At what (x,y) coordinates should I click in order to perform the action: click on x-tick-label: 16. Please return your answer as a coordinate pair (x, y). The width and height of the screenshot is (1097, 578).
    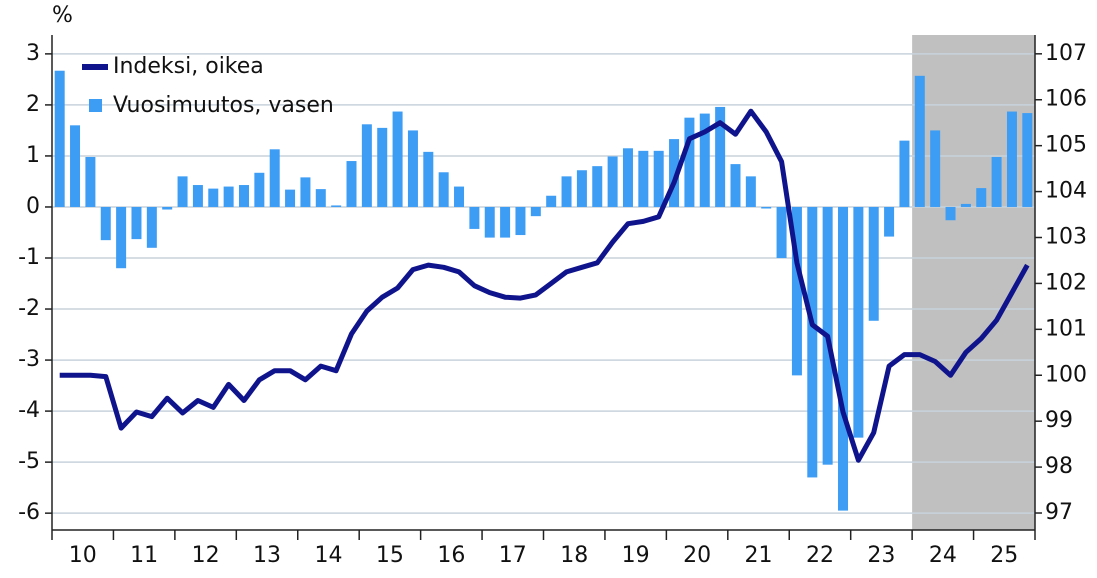
    Looking at the image, I should click on (451, 555).